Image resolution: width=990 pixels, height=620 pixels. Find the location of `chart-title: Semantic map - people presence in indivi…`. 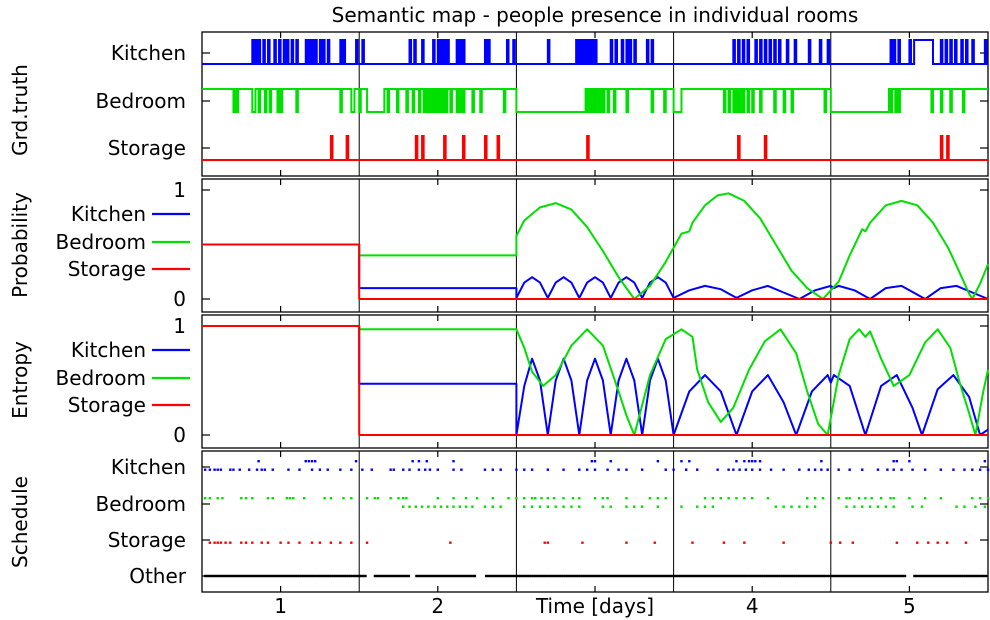

chart-title: Semantic map - people presence in indivi… is located at coordinates (595, 15).